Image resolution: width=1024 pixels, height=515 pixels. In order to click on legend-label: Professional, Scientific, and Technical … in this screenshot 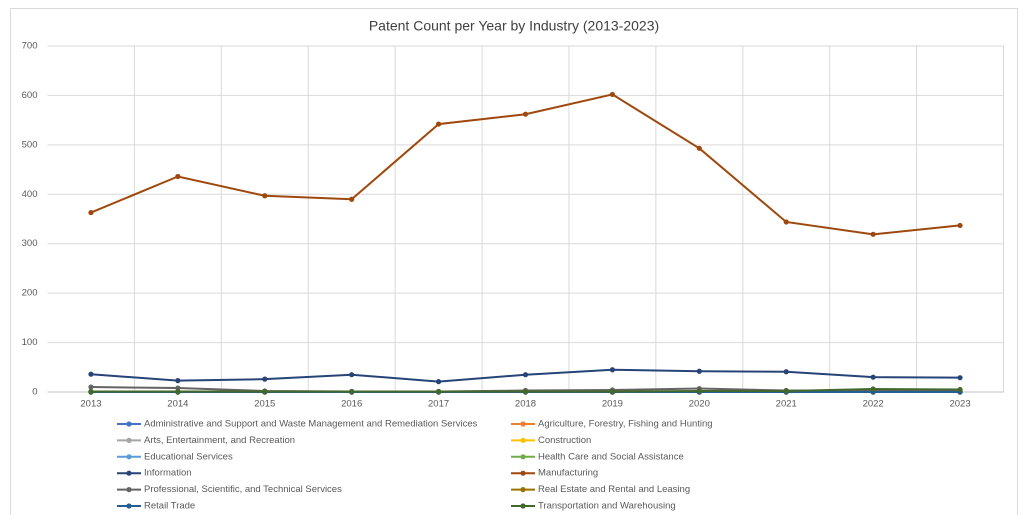, I will do `click(243, 489)`.